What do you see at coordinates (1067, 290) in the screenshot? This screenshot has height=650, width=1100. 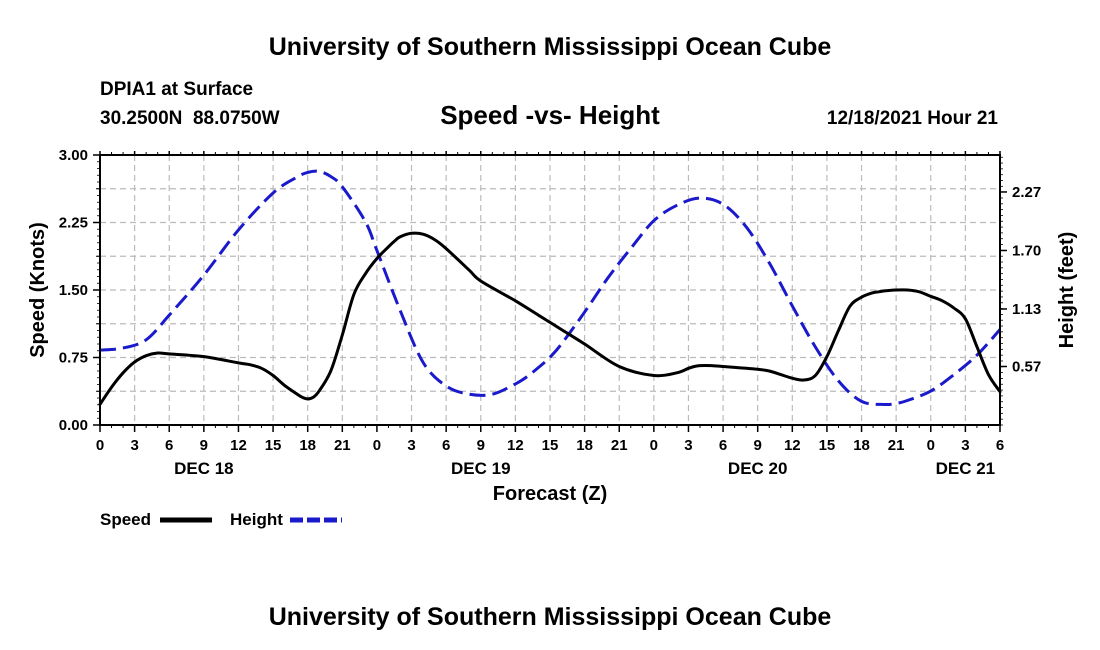 I see `y2-axis-title: Height (feet)` at bounding box center [1067, 290].